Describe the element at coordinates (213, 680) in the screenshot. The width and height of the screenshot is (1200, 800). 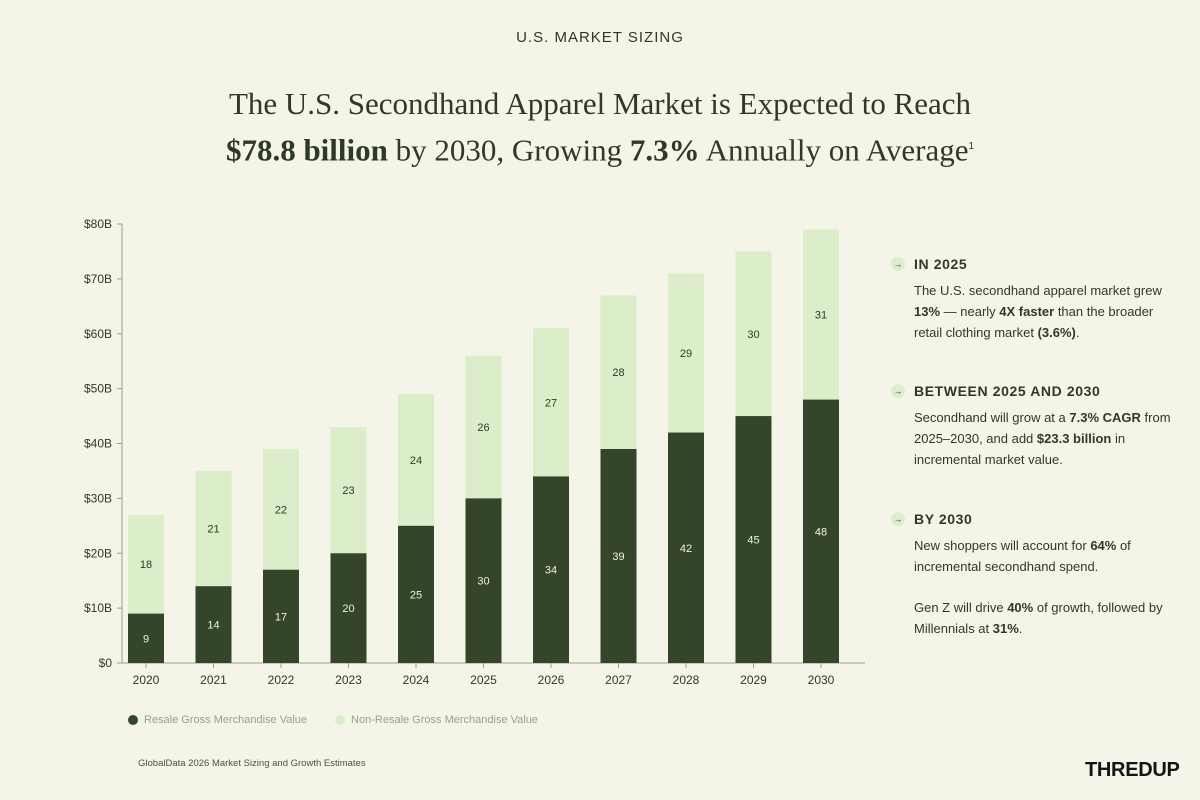
I see `x-tick-label: 2021` at that location.